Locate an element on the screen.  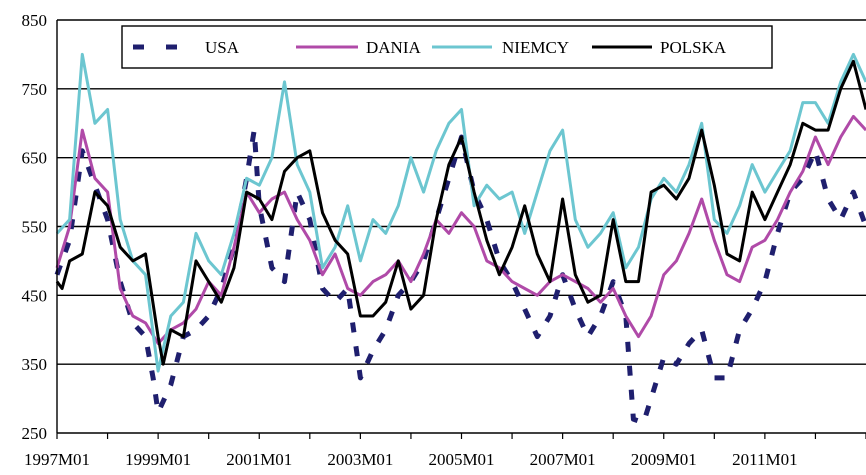
legend-label-niemcy: NIEMCY is located at coordinates (535, 47).